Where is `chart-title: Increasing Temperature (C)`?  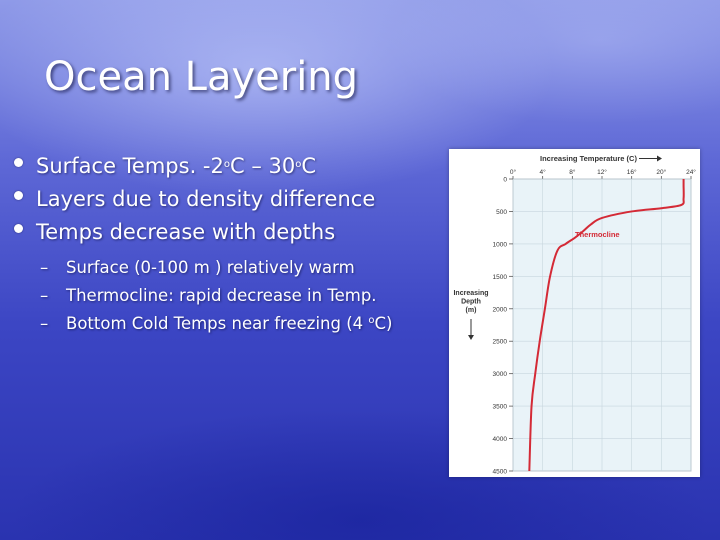 chart-title: Increasing Temperature (C) is located at coordinates (588, 158).